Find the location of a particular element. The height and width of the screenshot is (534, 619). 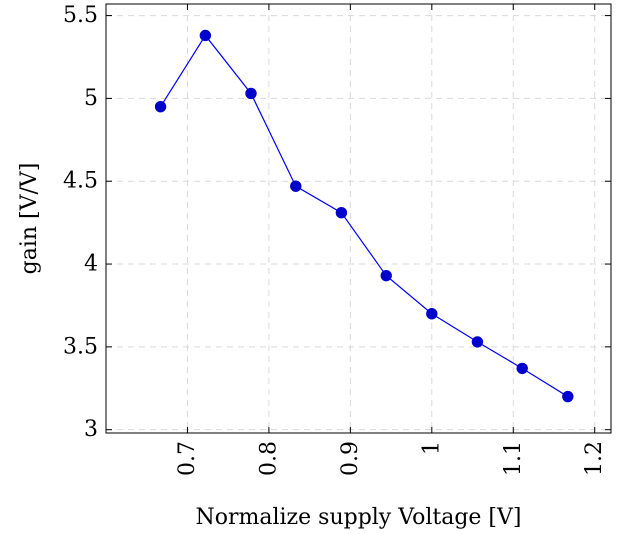

y-axis-title: gain [V/V] is located at coordinates (29, 219).